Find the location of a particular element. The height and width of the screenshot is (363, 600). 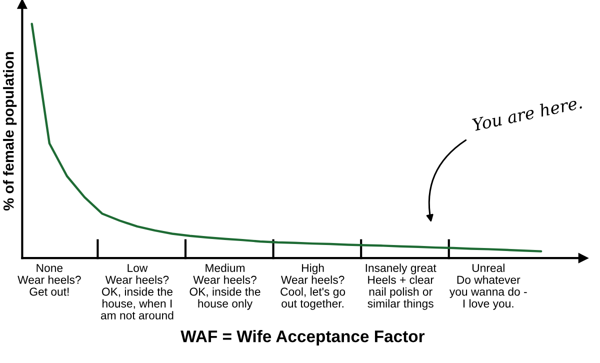

x-axis-title: WAF = Wife Acceptance Factor is located at coordinates (302, 338).